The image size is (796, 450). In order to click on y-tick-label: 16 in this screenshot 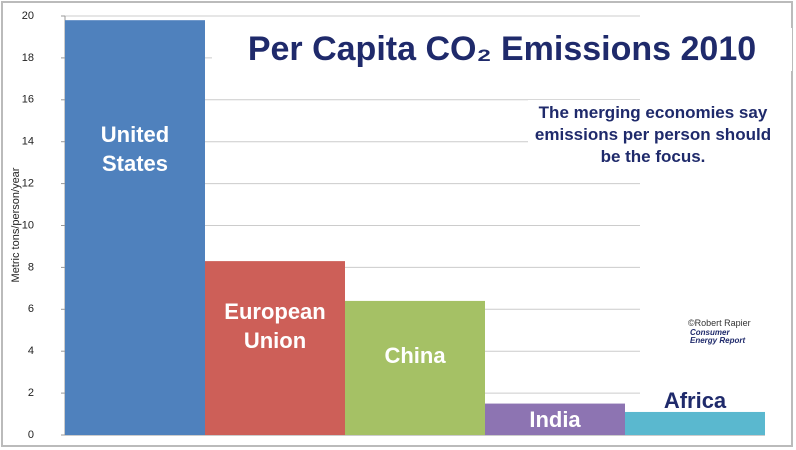, I will do `click(28, 100)`.